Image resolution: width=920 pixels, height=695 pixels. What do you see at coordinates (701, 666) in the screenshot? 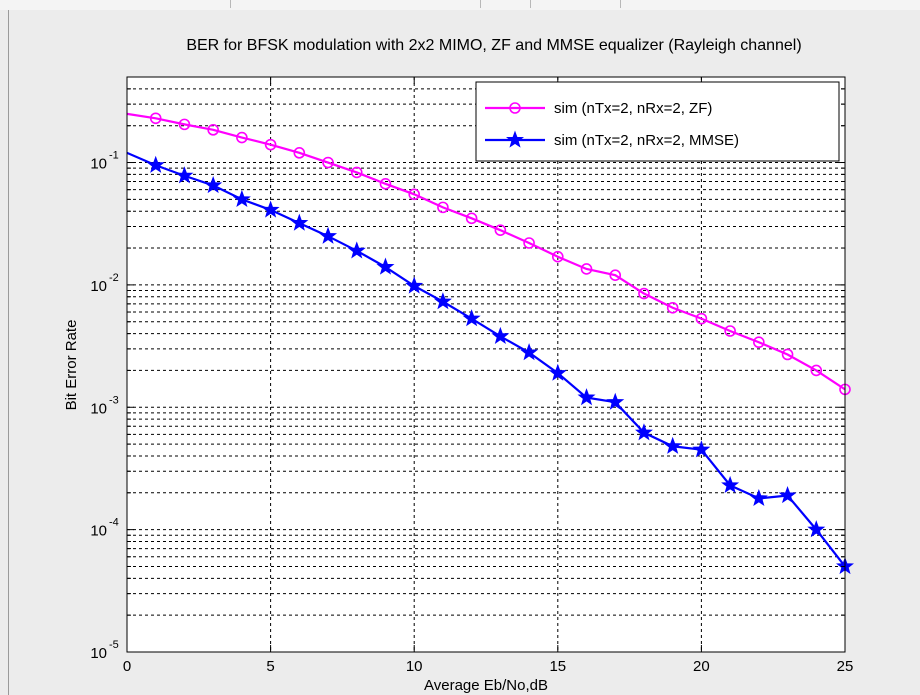
I see `x-tick-label: 20` at bounding box center [701, 666].